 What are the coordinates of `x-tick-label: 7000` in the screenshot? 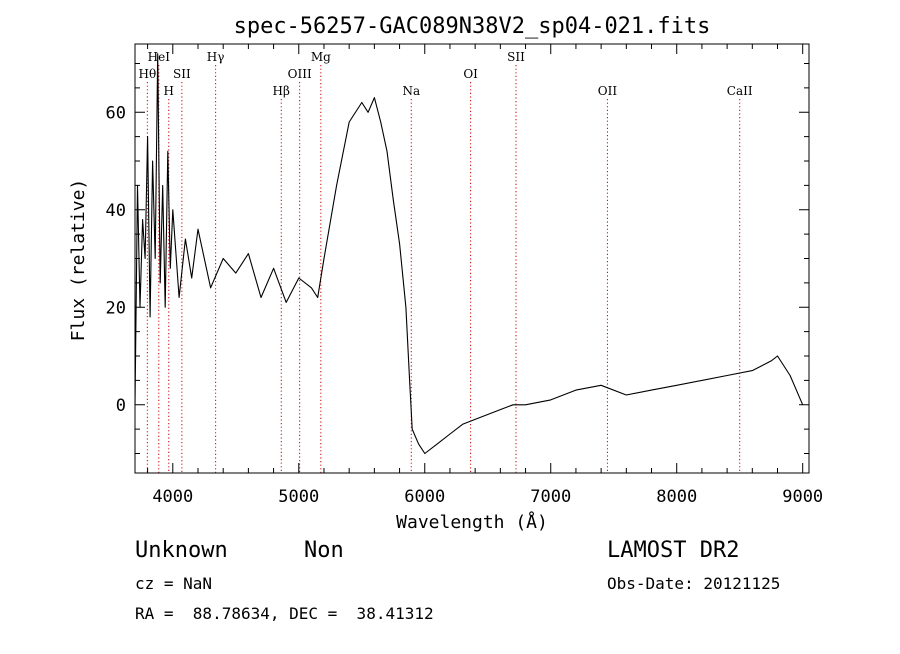 It's located at (550, 497).